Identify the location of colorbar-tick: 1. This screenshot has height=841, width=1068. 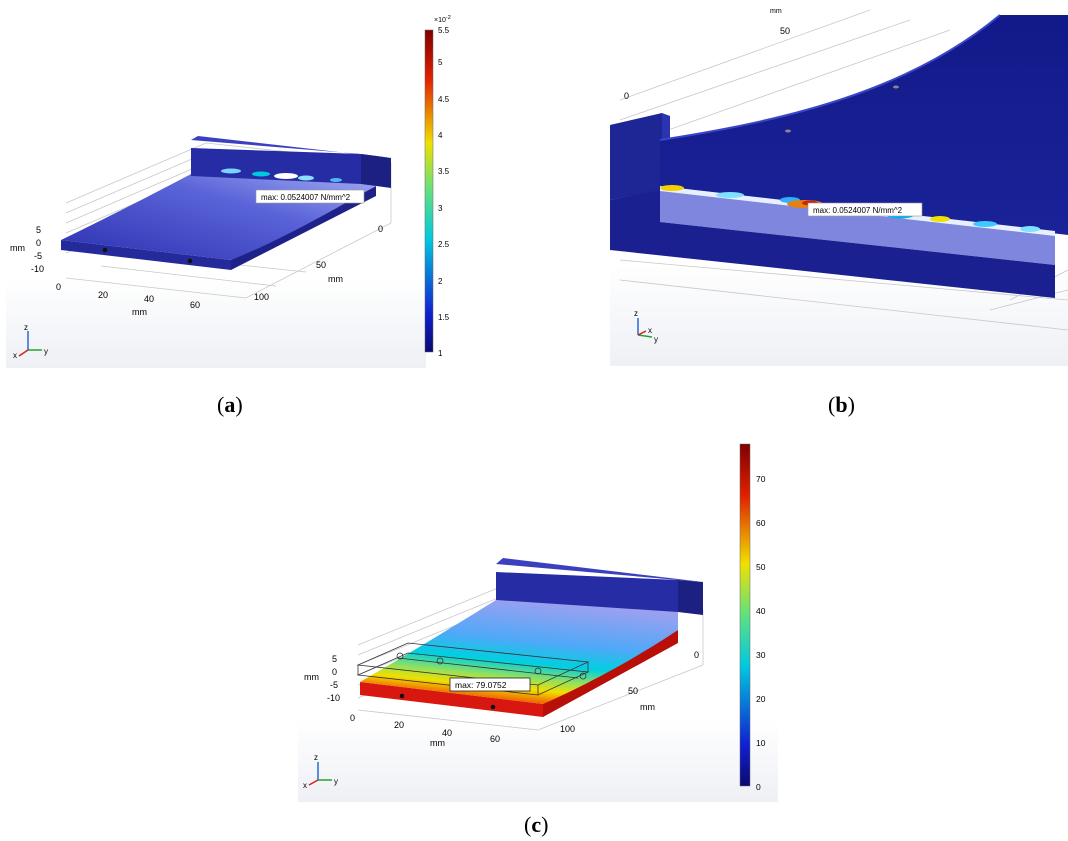
(440, 353).